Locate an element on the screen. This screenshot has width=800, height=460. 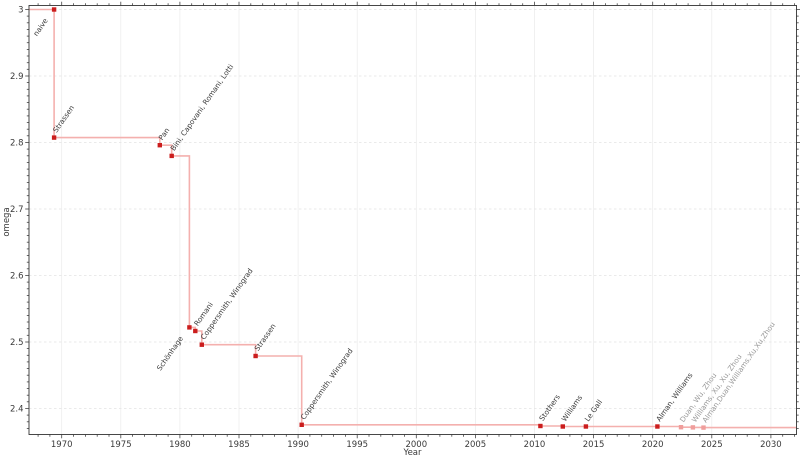
x-tick-label: 2005 is located at coordinates (476, 445).